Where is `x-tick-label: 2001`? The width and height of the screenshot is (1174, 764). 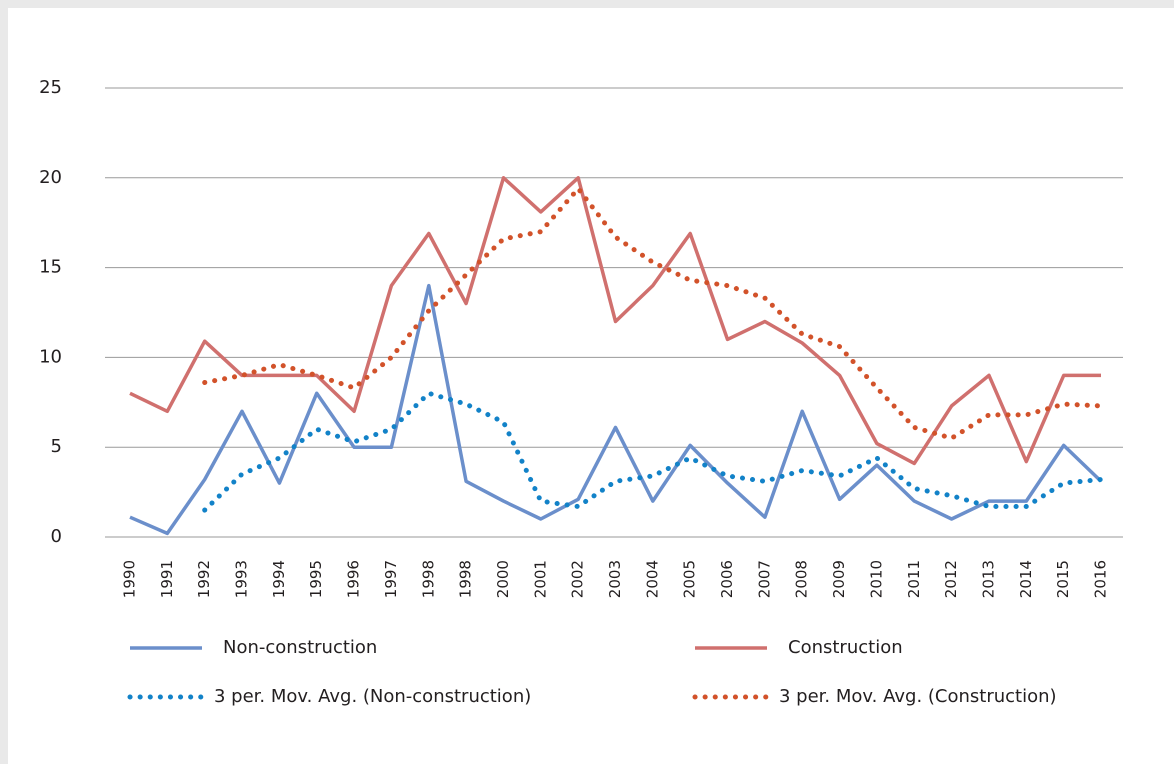 x-tick-label: 2001 is located at coordinates (540, 579).